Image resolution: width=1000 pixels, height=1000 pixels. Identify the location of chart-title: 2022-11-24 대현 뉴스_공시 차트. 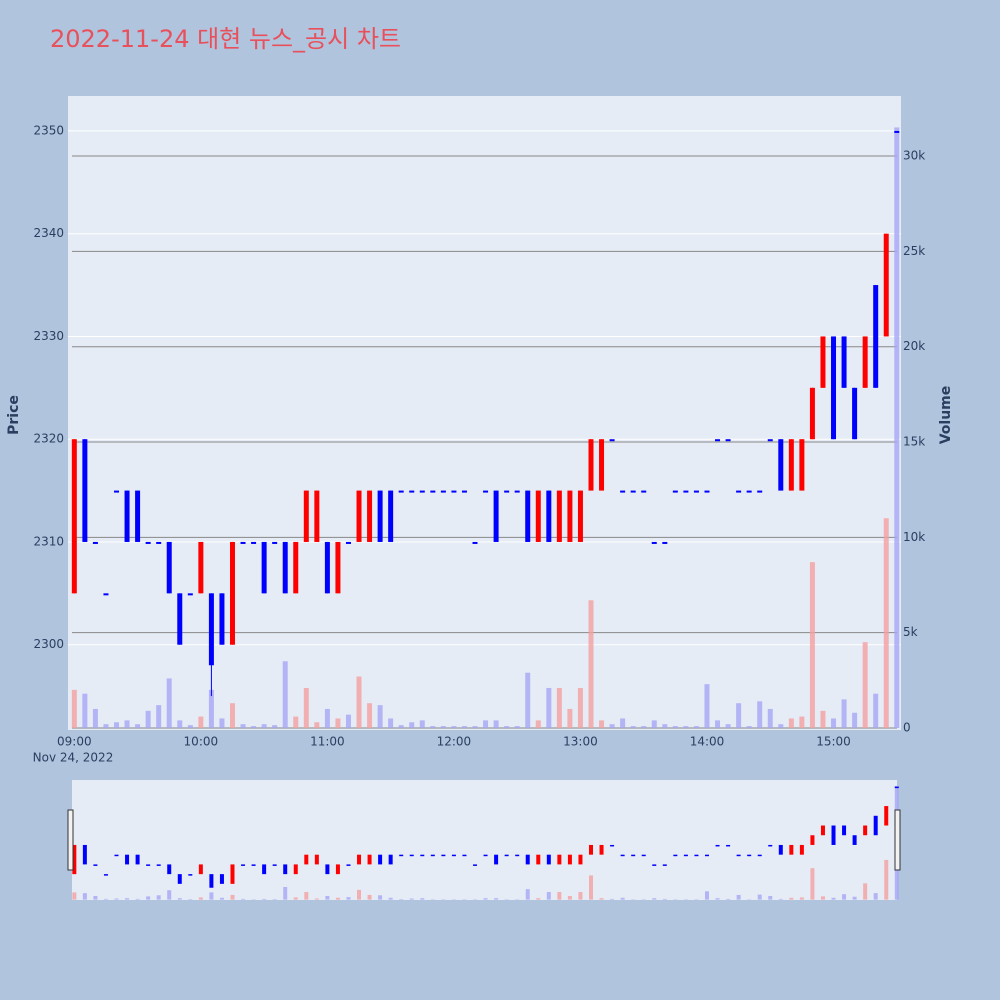
(225, 39).